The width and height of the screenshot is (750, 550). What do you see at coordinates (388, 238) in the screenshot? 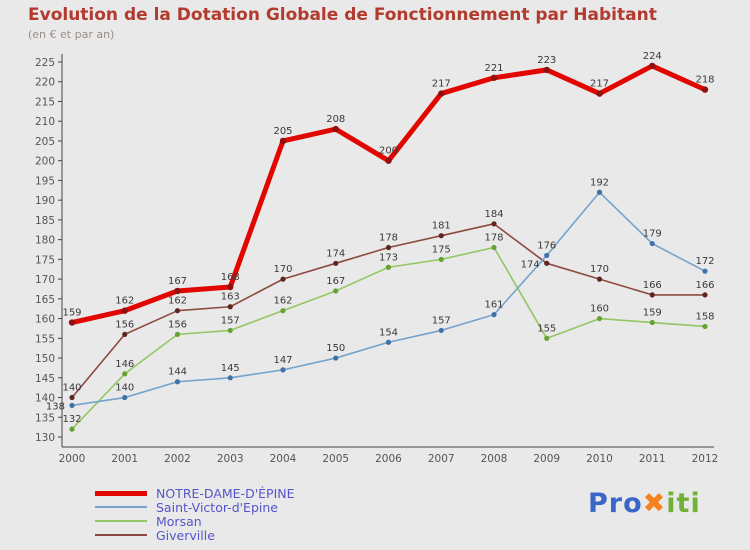
I see `point-label: 178` at bounding box center [388, 238].